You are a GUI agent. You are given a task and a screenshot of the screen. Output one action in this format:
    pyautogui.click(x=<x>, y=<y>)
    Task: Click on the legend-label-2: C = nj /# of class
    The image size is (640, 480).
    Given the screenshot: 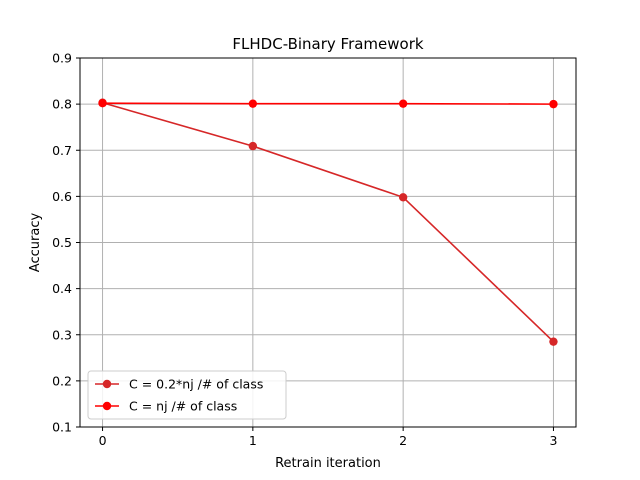 What is the action you would take?
    pyautogui.click(x=183, y=406)
    